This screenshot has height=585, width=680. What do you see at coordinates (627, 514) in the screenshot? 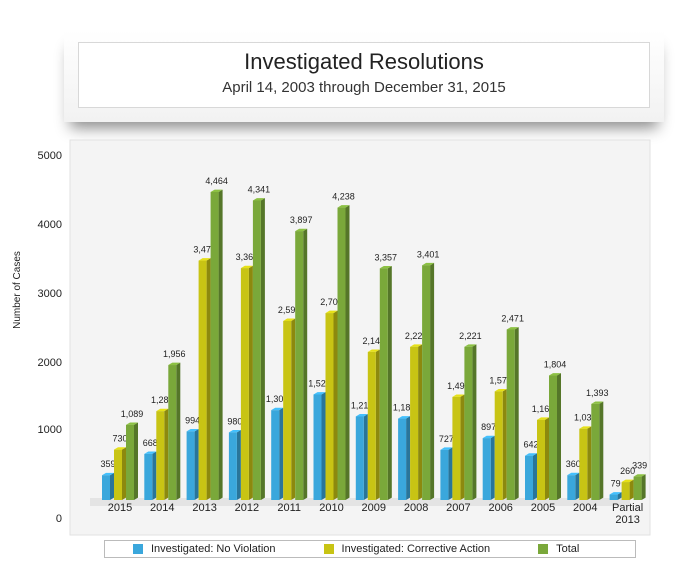
I see `x-tick-label: Partial 2013` at bounding box center [627, 514].